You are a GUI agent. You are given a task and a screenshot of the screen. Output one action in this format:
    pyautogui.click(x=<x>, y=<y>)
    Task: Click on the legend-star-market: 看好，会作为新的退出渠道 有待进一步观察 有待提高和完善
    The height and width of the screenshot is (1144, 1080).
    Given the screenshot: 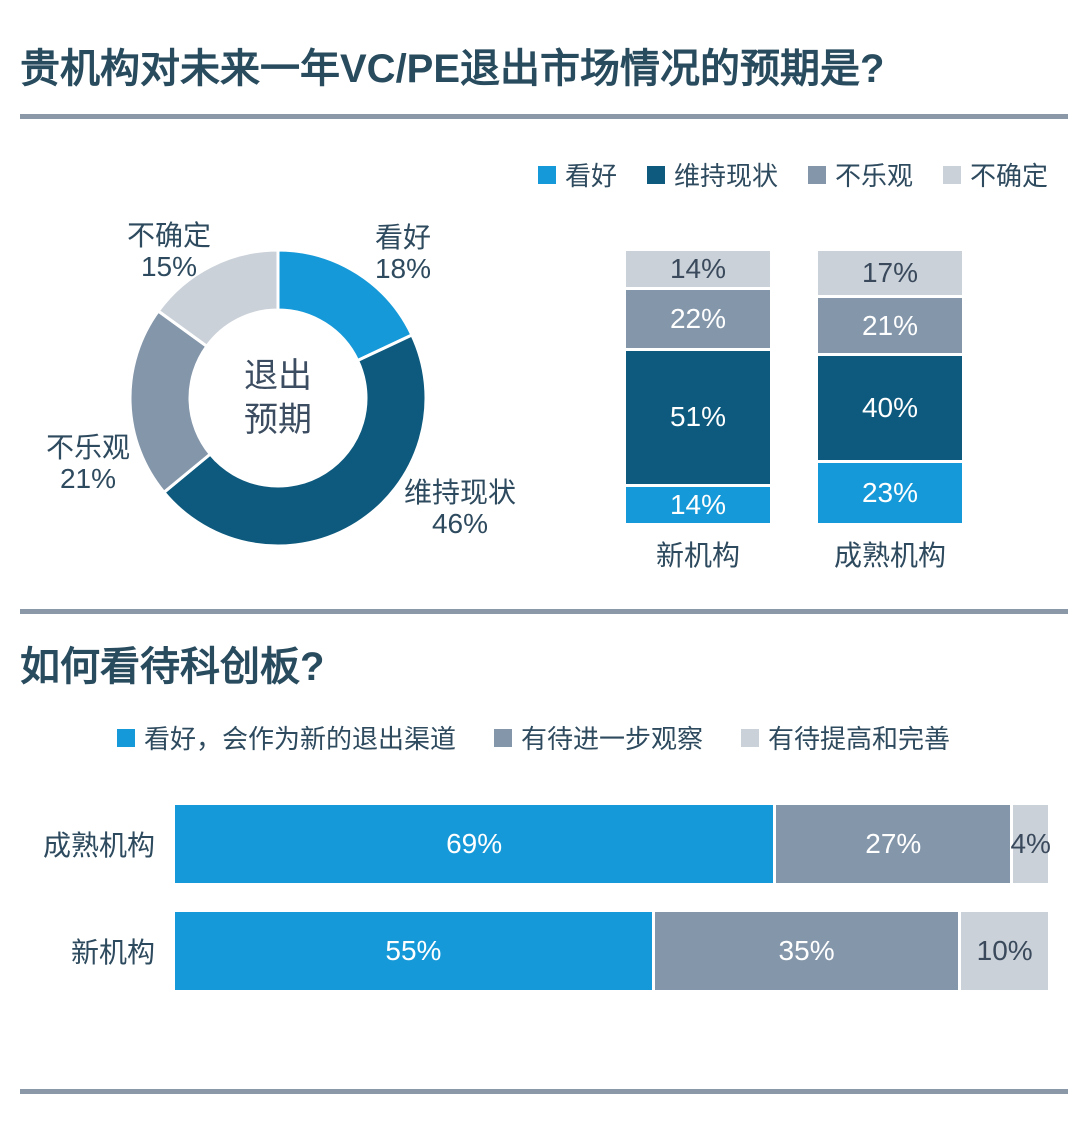 What is the action you would take?
    pyautogui.click(x=533, y=737)
    